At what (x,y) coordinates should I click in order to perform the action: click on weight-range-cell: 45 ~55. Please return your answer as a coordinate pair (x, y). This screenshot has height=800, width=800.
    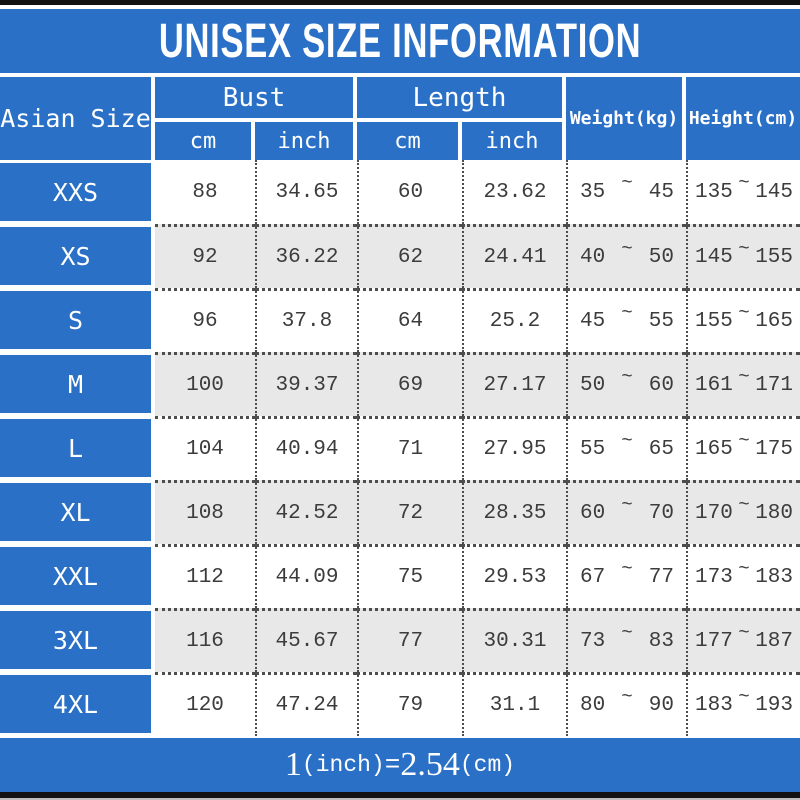
    Looking at the image, I should click on (626, 320).